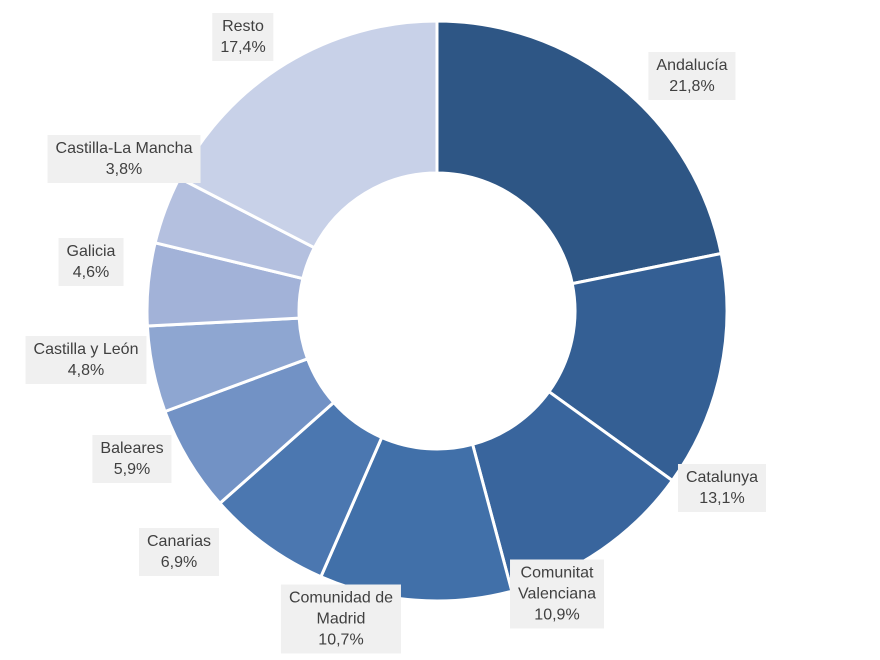  What do you see at coordinates (91, 262) in the screenshot?
I see `slice-label-galicia: Galicia 4,6%` at bounding box center [91, 262].